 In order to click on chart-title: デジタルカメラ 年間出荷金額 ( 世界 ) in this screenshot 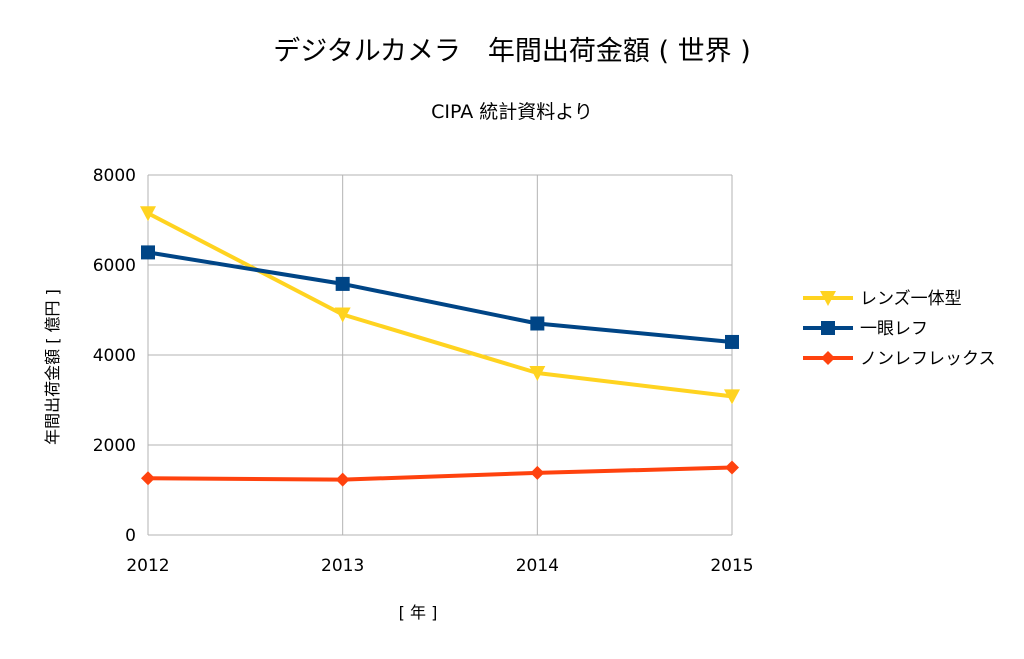, I will do `click(511, 51)`.